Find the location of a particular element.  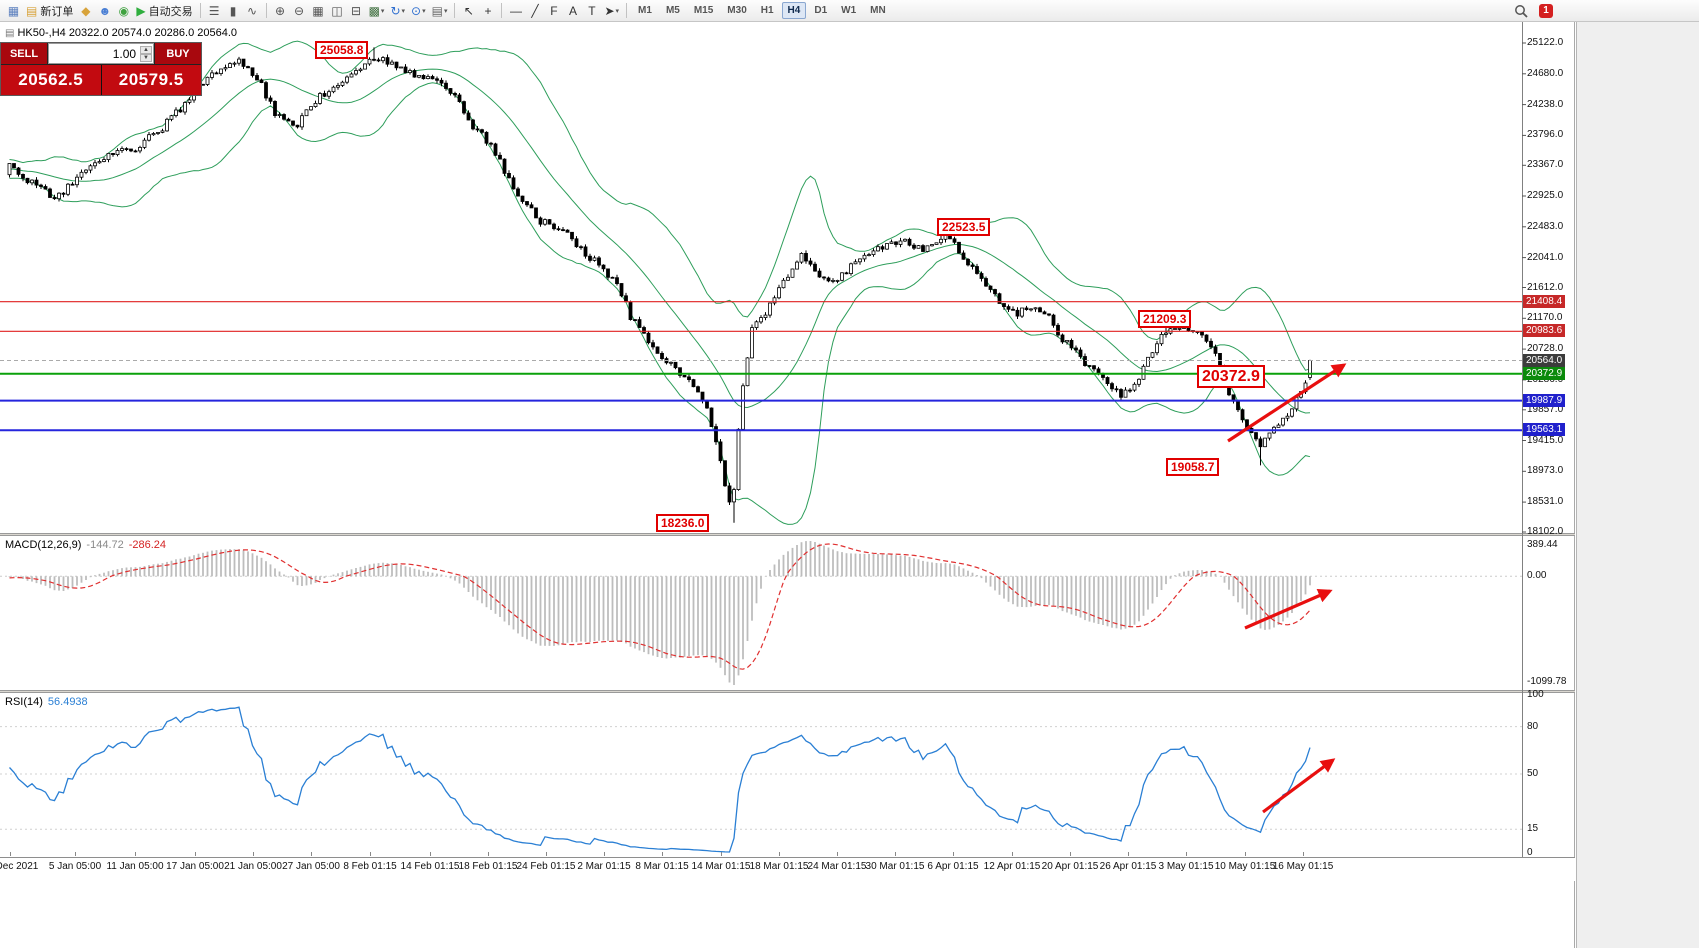

profiles-icon-glyph: ↻ is located at coordinates (395, 10).